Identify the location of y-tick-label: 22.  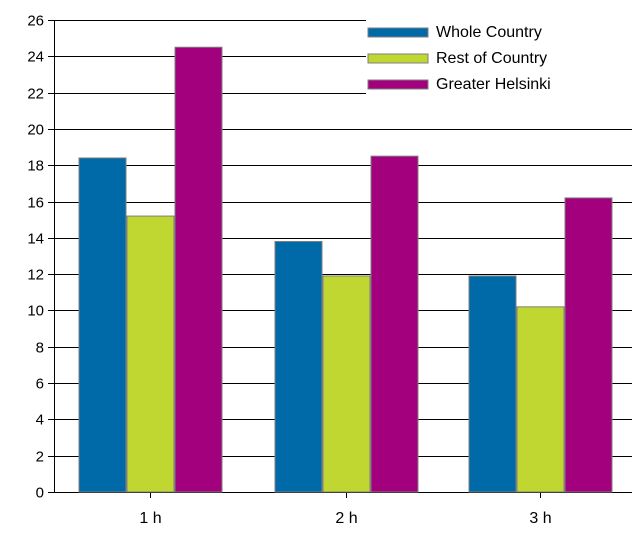
(35, 94).